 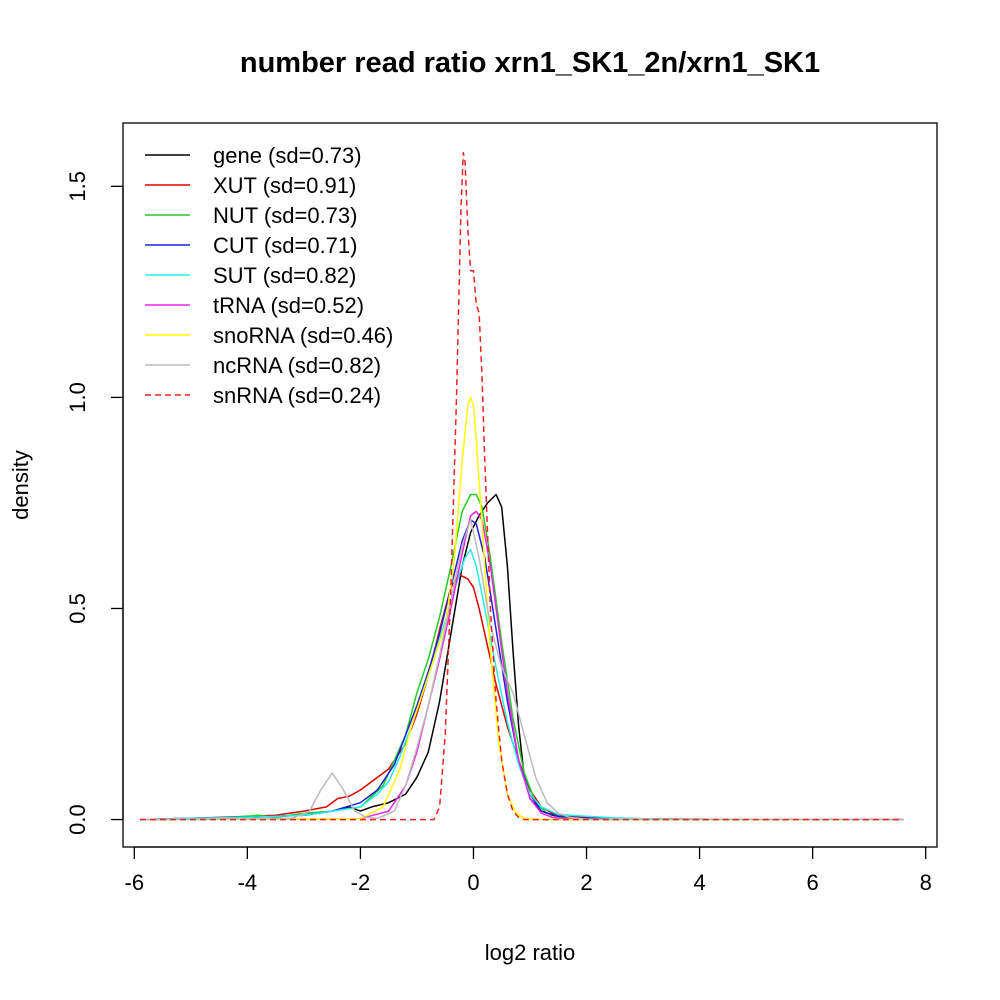 I want to click on legend-entry: NUT (sd=0.73), so click(x=285, y=215).